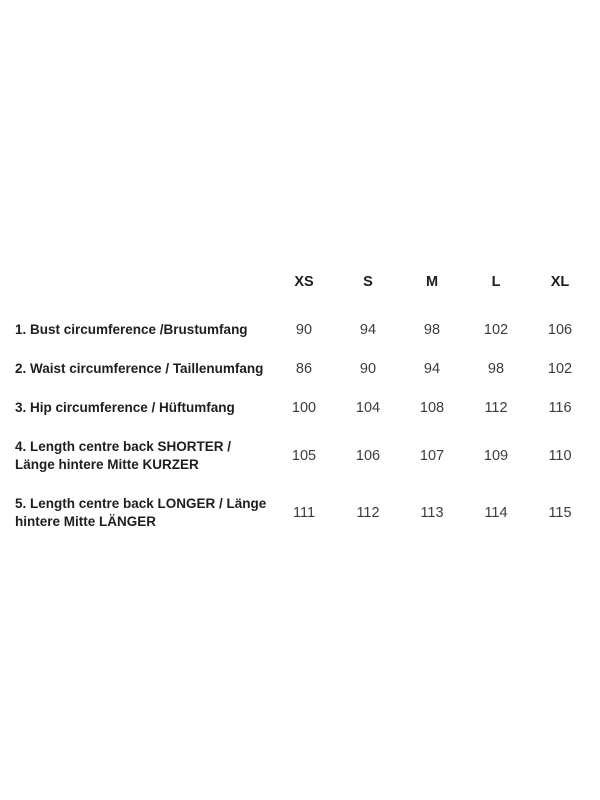 The width and height of the screenshot is (600, 800). Describe the element at coordinates (432, 455) in the screenshot. I see `measurement-value: 107` at that location.